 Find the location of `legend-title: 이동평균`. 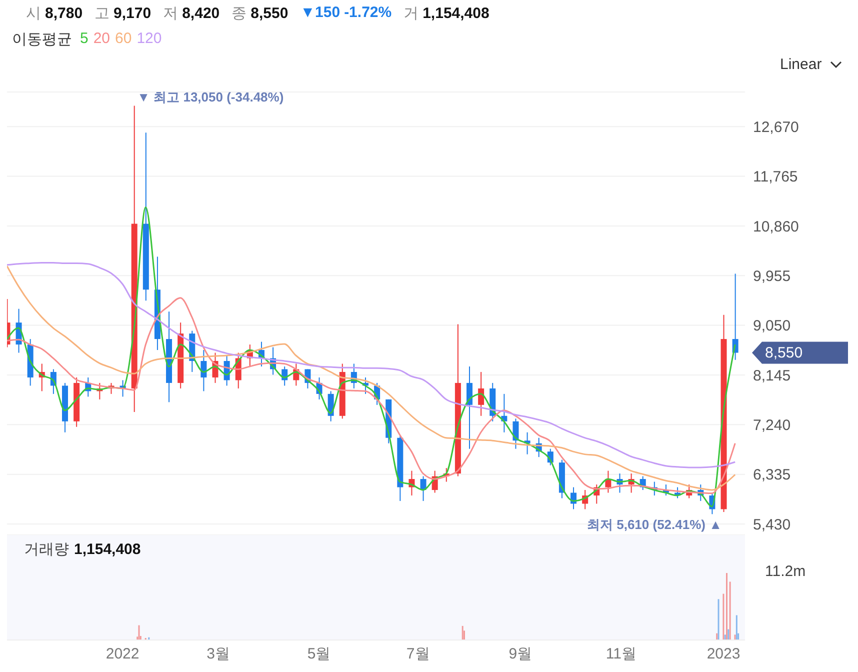

legend-title: 이동평균 is located at coordinates (42, 39).